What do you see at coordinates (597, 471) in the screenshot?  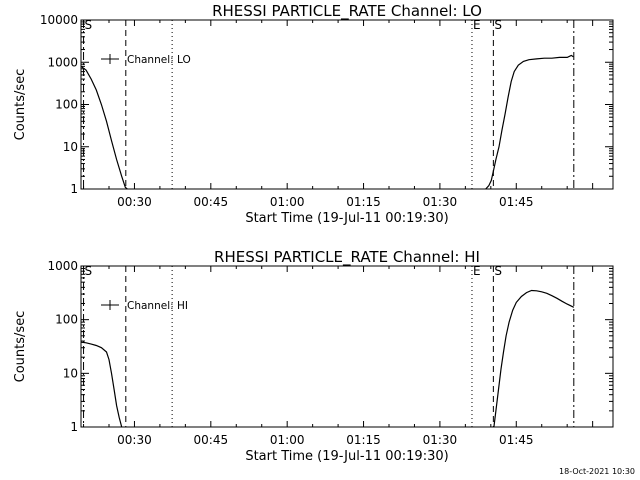 I see `footer-timestamp: 18-Oct-2021 10:30` at bounding box center [597, 471].